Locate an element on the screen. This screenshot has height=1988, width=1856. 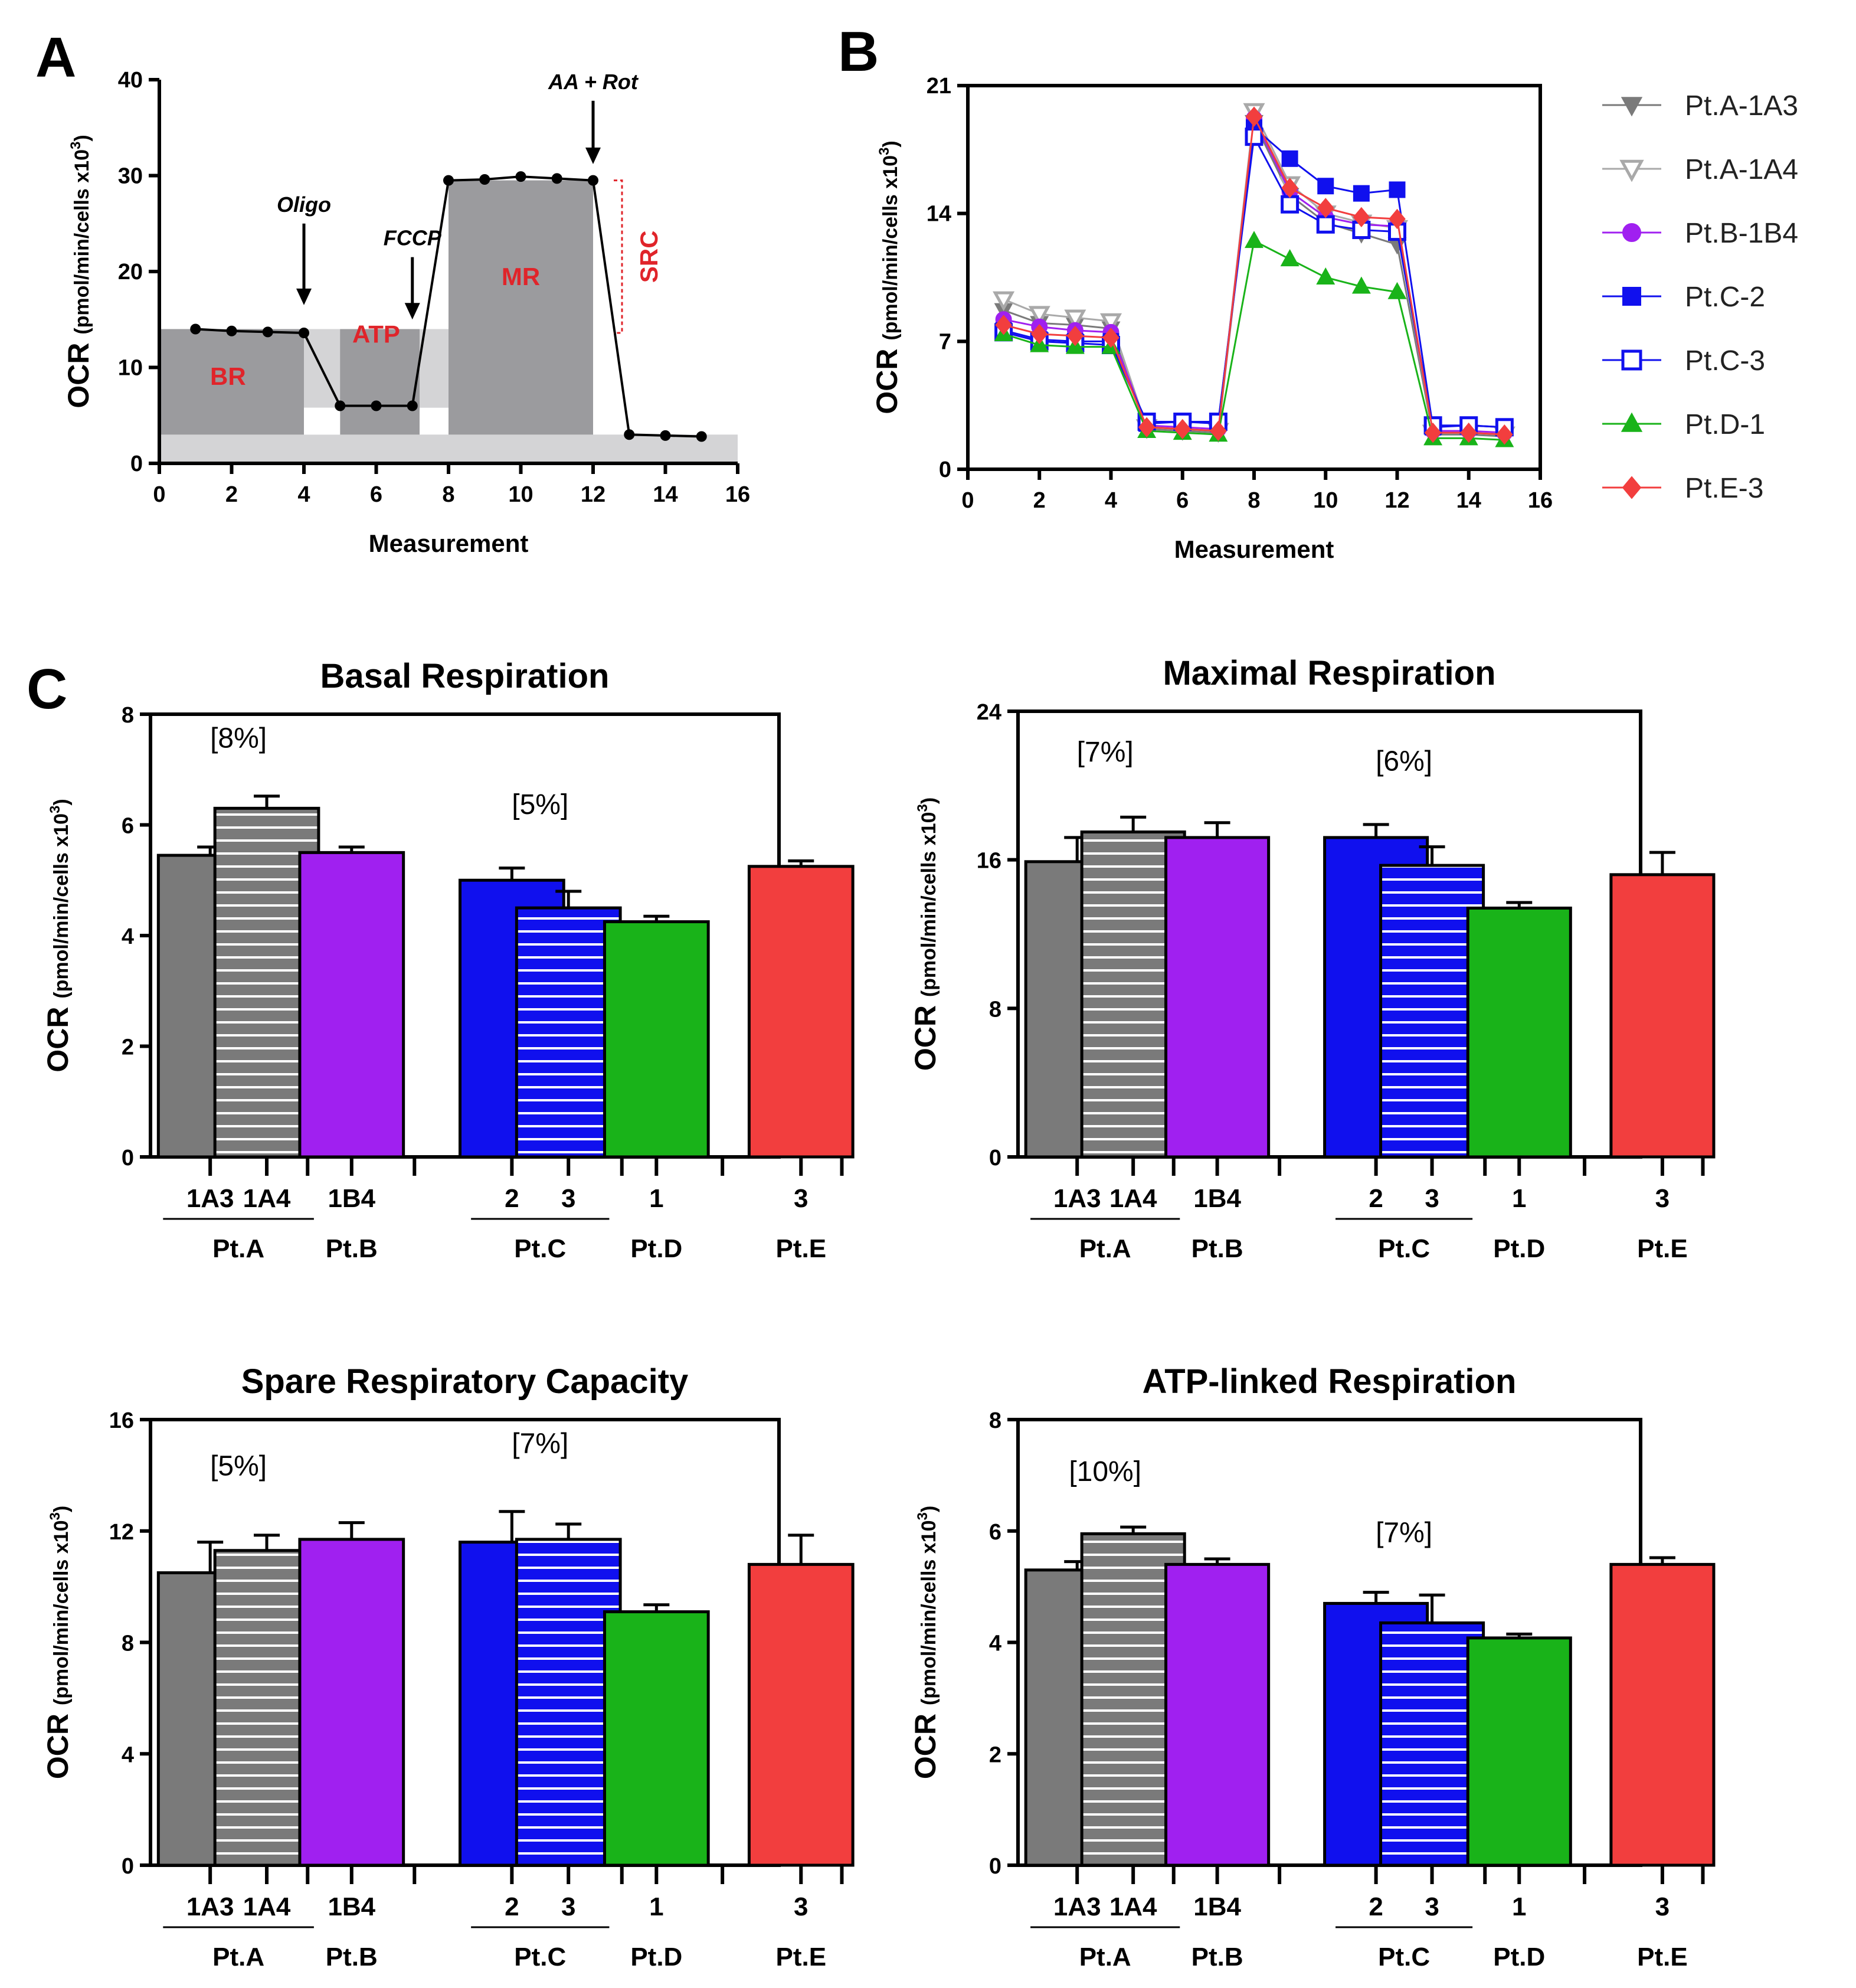
legend-label: Pt.C-3 is located at coordinates (1725, 361).